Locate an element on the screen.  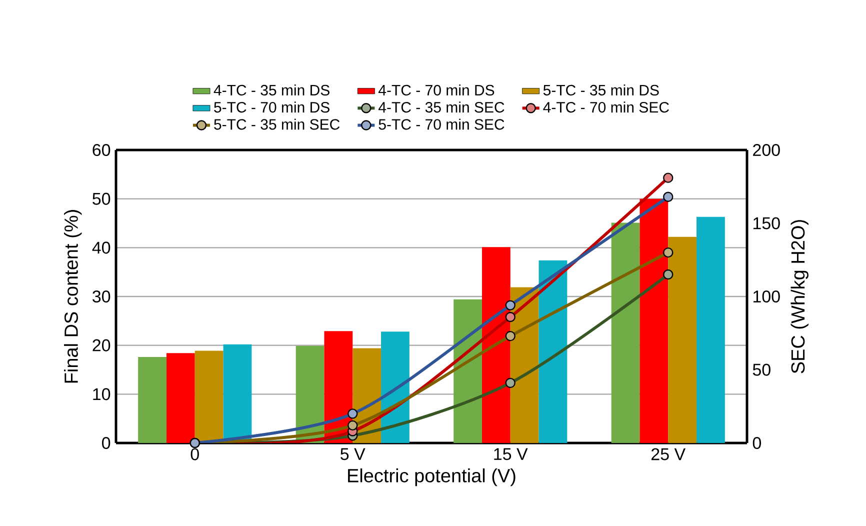
y-tick-label: 50 is located at coordinates (101, 198).